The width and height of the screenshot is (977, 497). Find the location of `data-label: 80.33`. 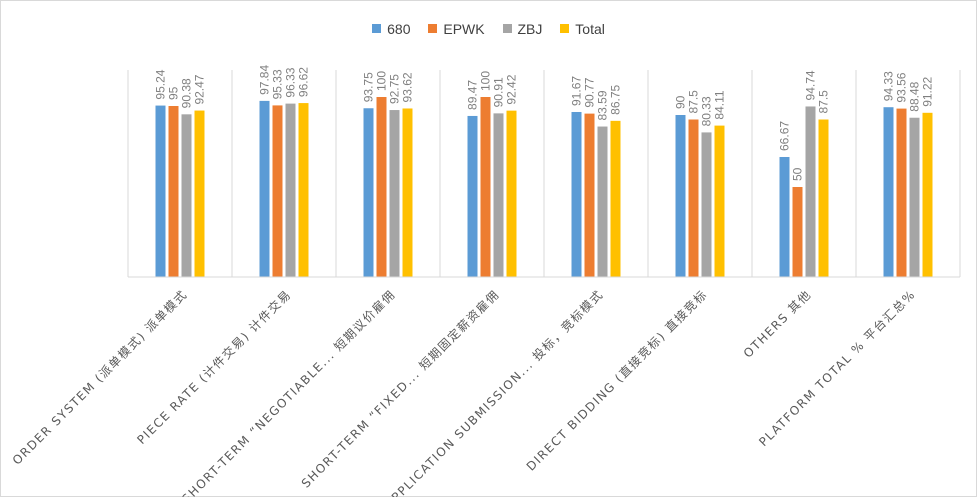

data-label: 80.33 is located at coordinates (707, 111).